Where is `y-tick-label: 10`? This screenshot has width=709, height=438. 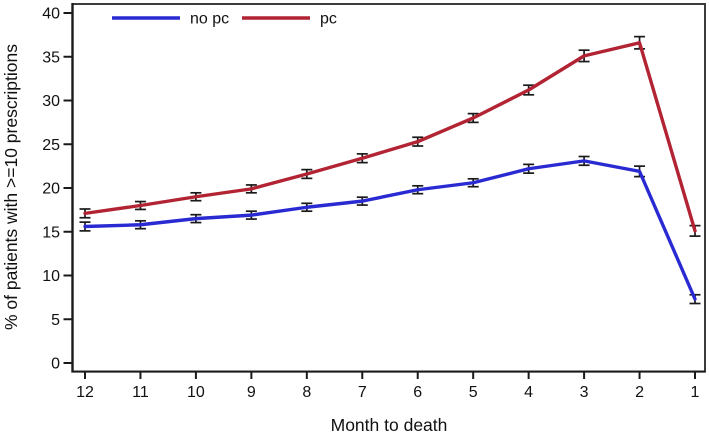 y-tick-label: 10 is located at coordinates (51, 276).